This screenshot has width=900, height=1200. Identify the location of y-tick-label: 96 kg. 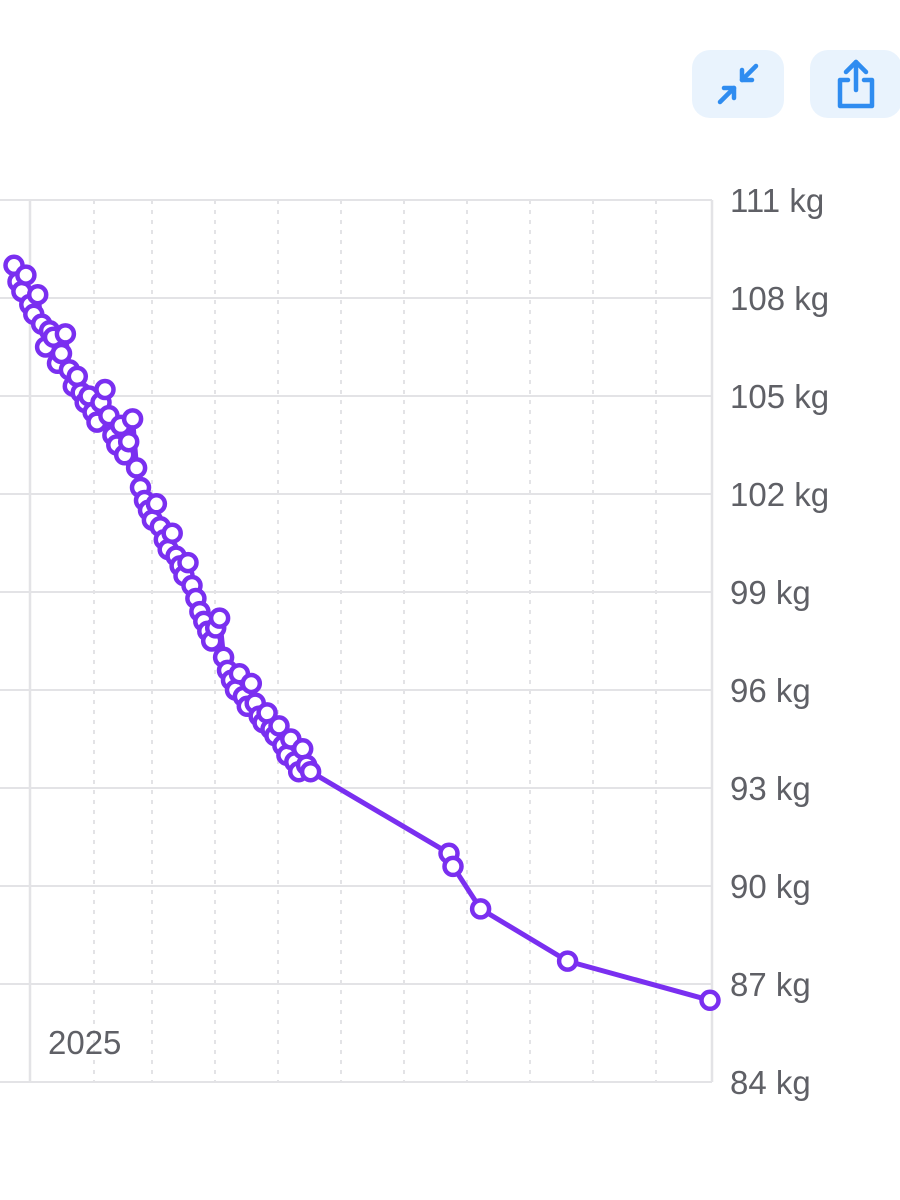
(770, 690).